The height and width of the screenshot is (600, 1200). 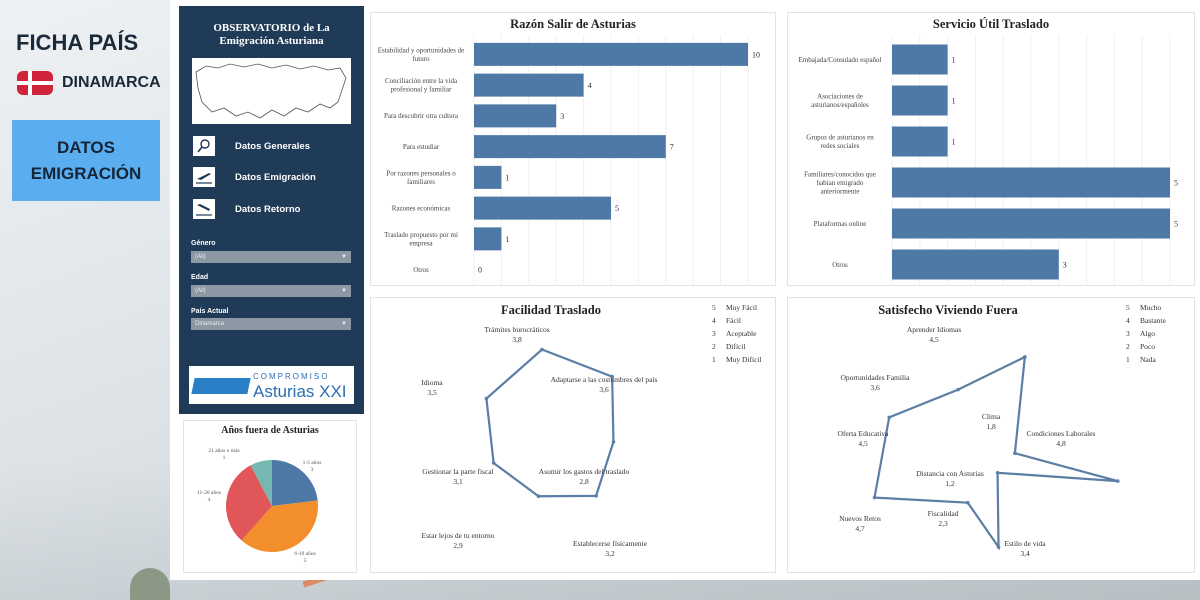 I want to click on background-figure, so click(x=150, y=584).